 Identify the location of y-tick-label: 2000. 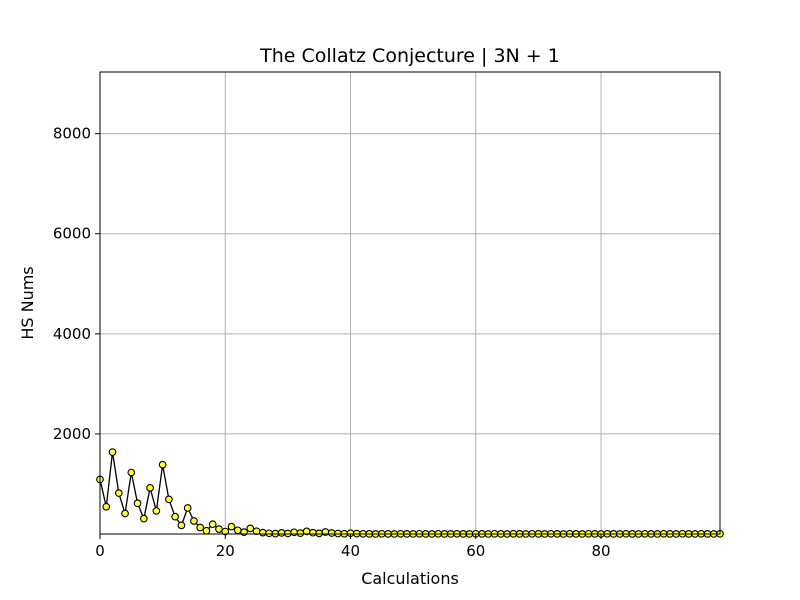
(72, 434).